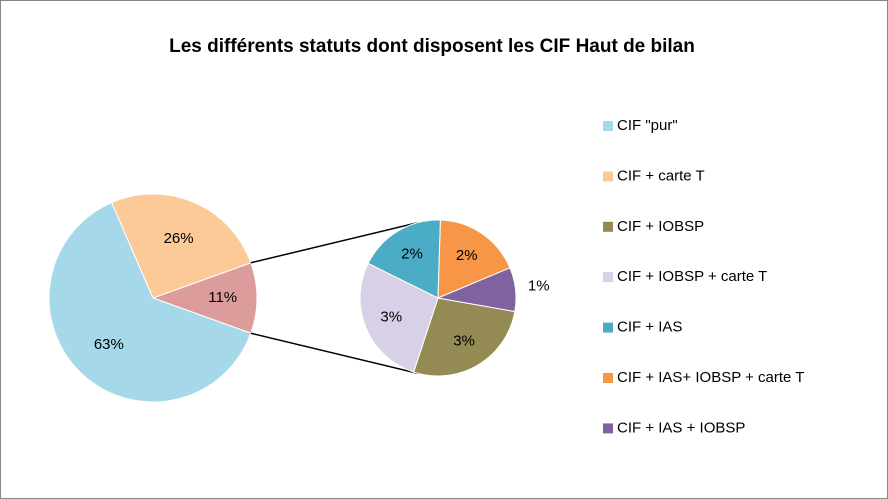  Describe the element at coordinates (661, 175) in the screenshot. I see `legend-label: CIF + carte T` at that location.